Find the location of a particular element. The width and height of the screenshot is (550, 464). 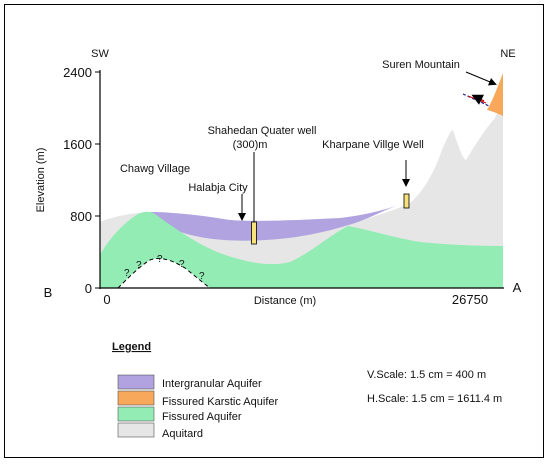

unknown-basement is located at coordinates (164, 273).